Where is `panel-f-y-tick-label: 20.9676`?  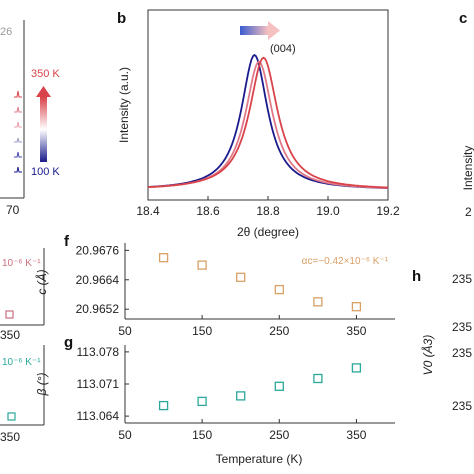 panel-f-y-tick-label: 20.9676 is located at coordinates (98, 250).